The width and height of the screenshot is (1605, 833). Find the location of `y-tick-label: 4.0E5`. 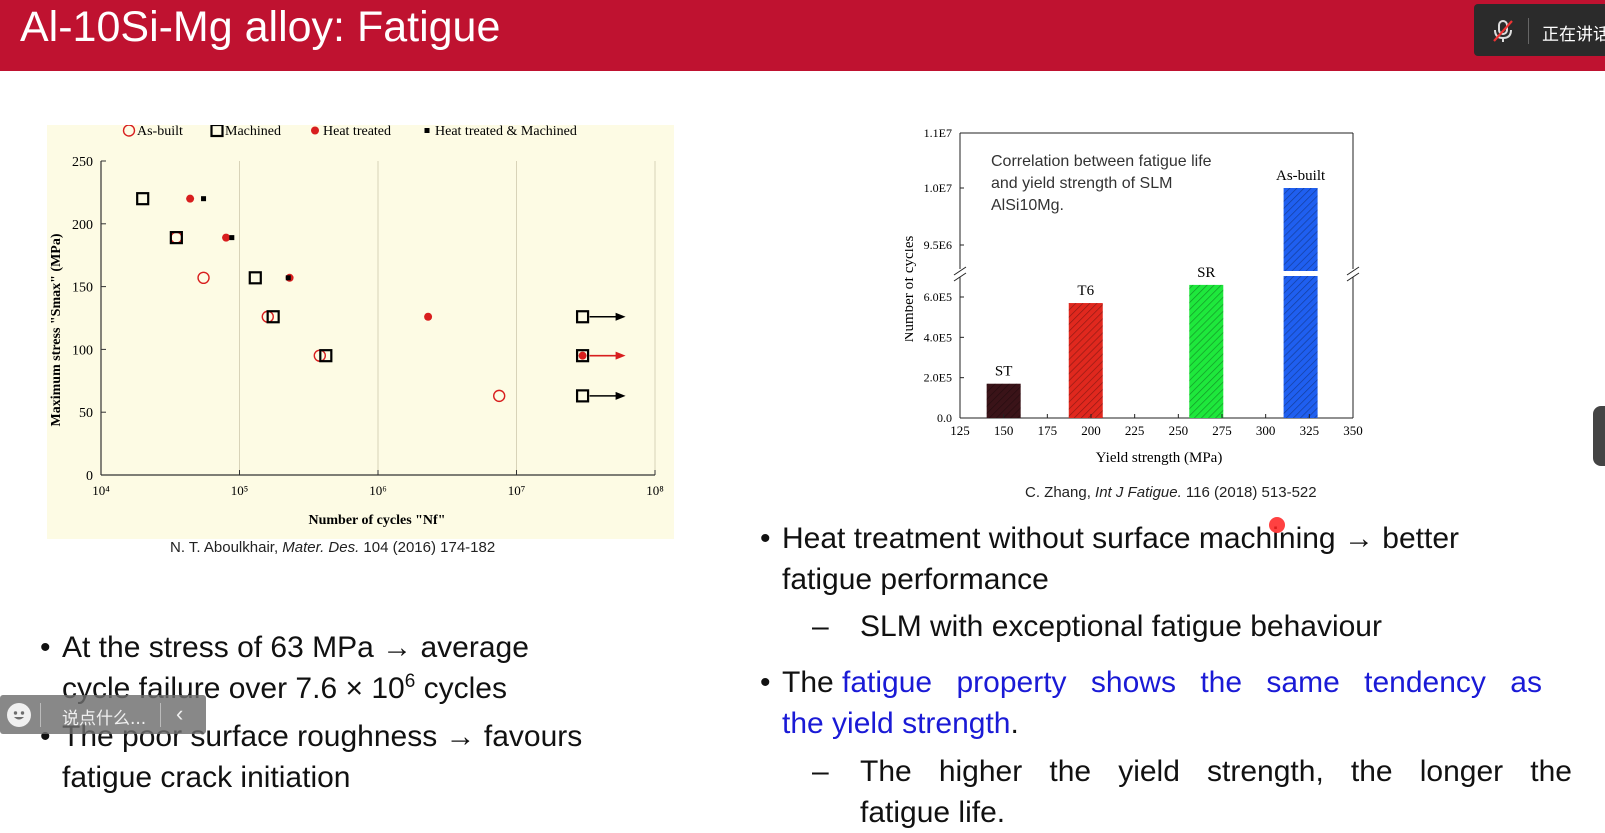

y-tick-label: 4.0E5 is located at coordinates (938, 337).